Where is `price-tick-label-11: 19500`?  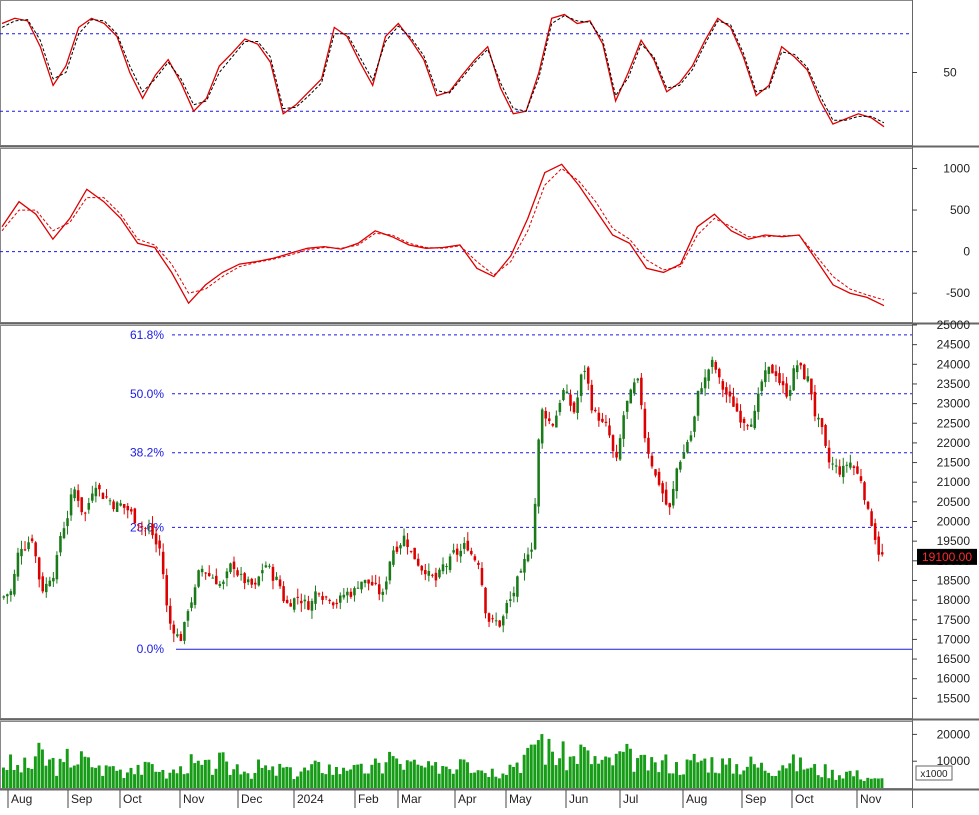
price-tick-label-11: 19500 is located at coordinates (954, 541).